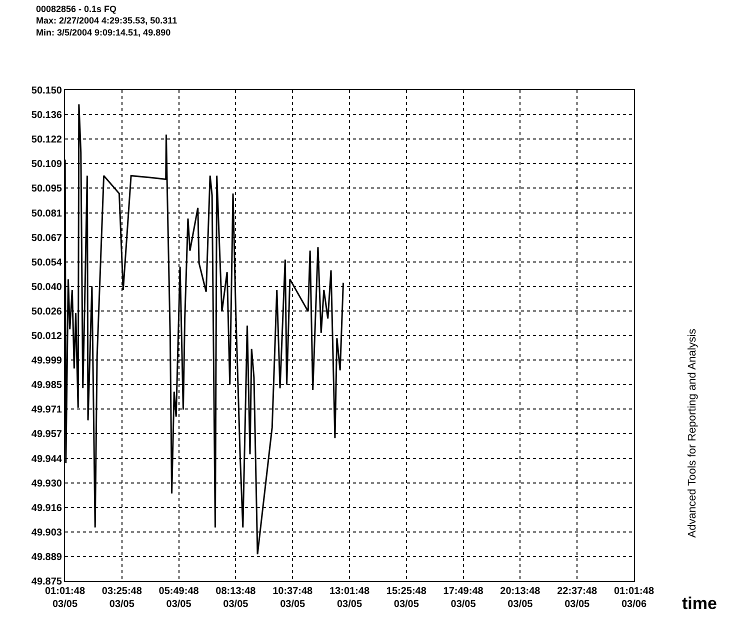 Image resolution: width=753 pixels, height=619 pixels. What do you see at coordinates (46, 287) in the screenshot?
I see `y-tick-label: 50.040` at bounding box center [46, 287].